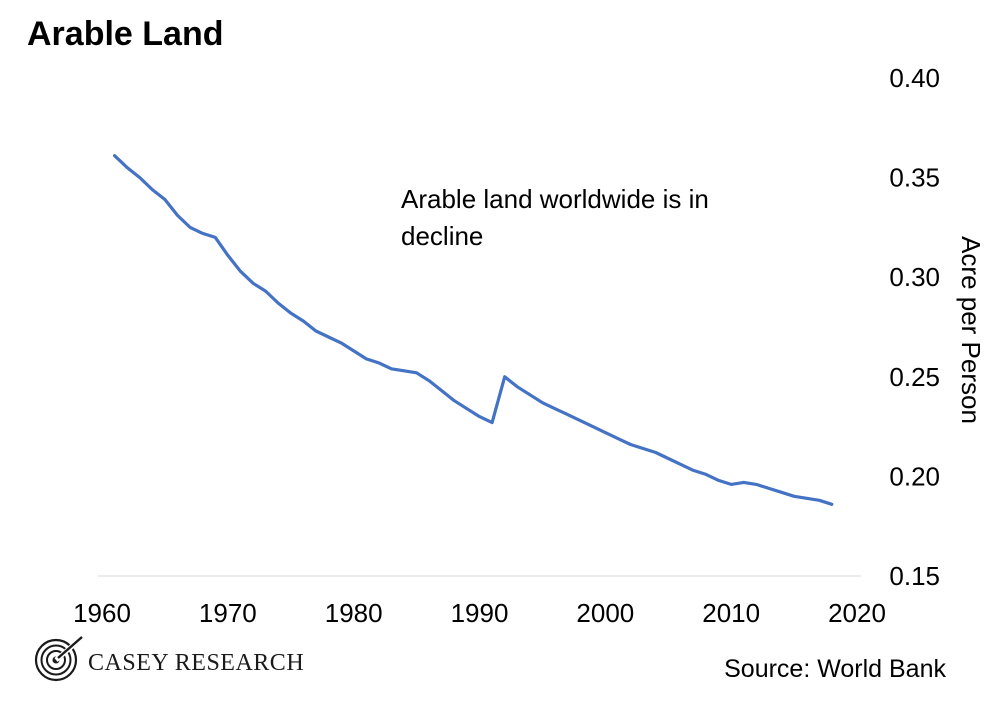 This screenshot has width=997, height=707. I want to click on x-tick-label: 2020, so click(857, 613).